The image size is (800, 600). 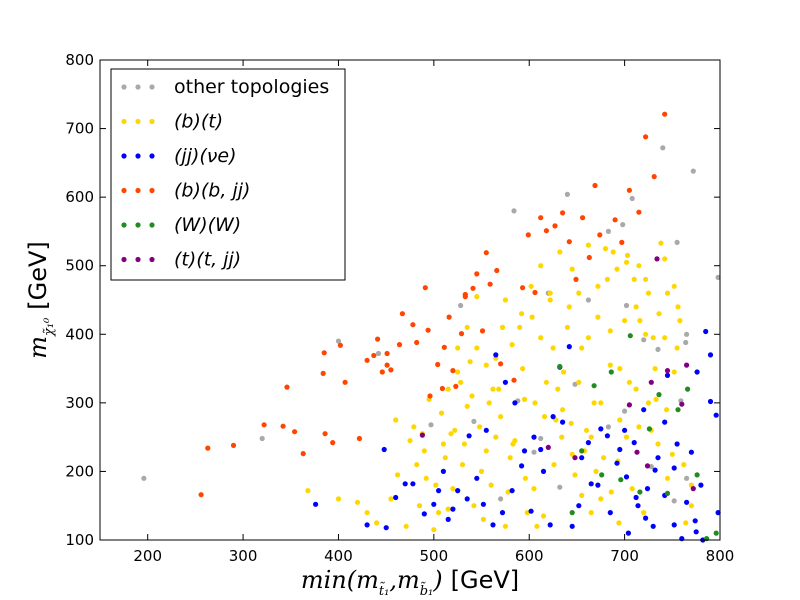 I want to click on x-axis-label-sub2: b̃₁, so click(x=427, y=590).